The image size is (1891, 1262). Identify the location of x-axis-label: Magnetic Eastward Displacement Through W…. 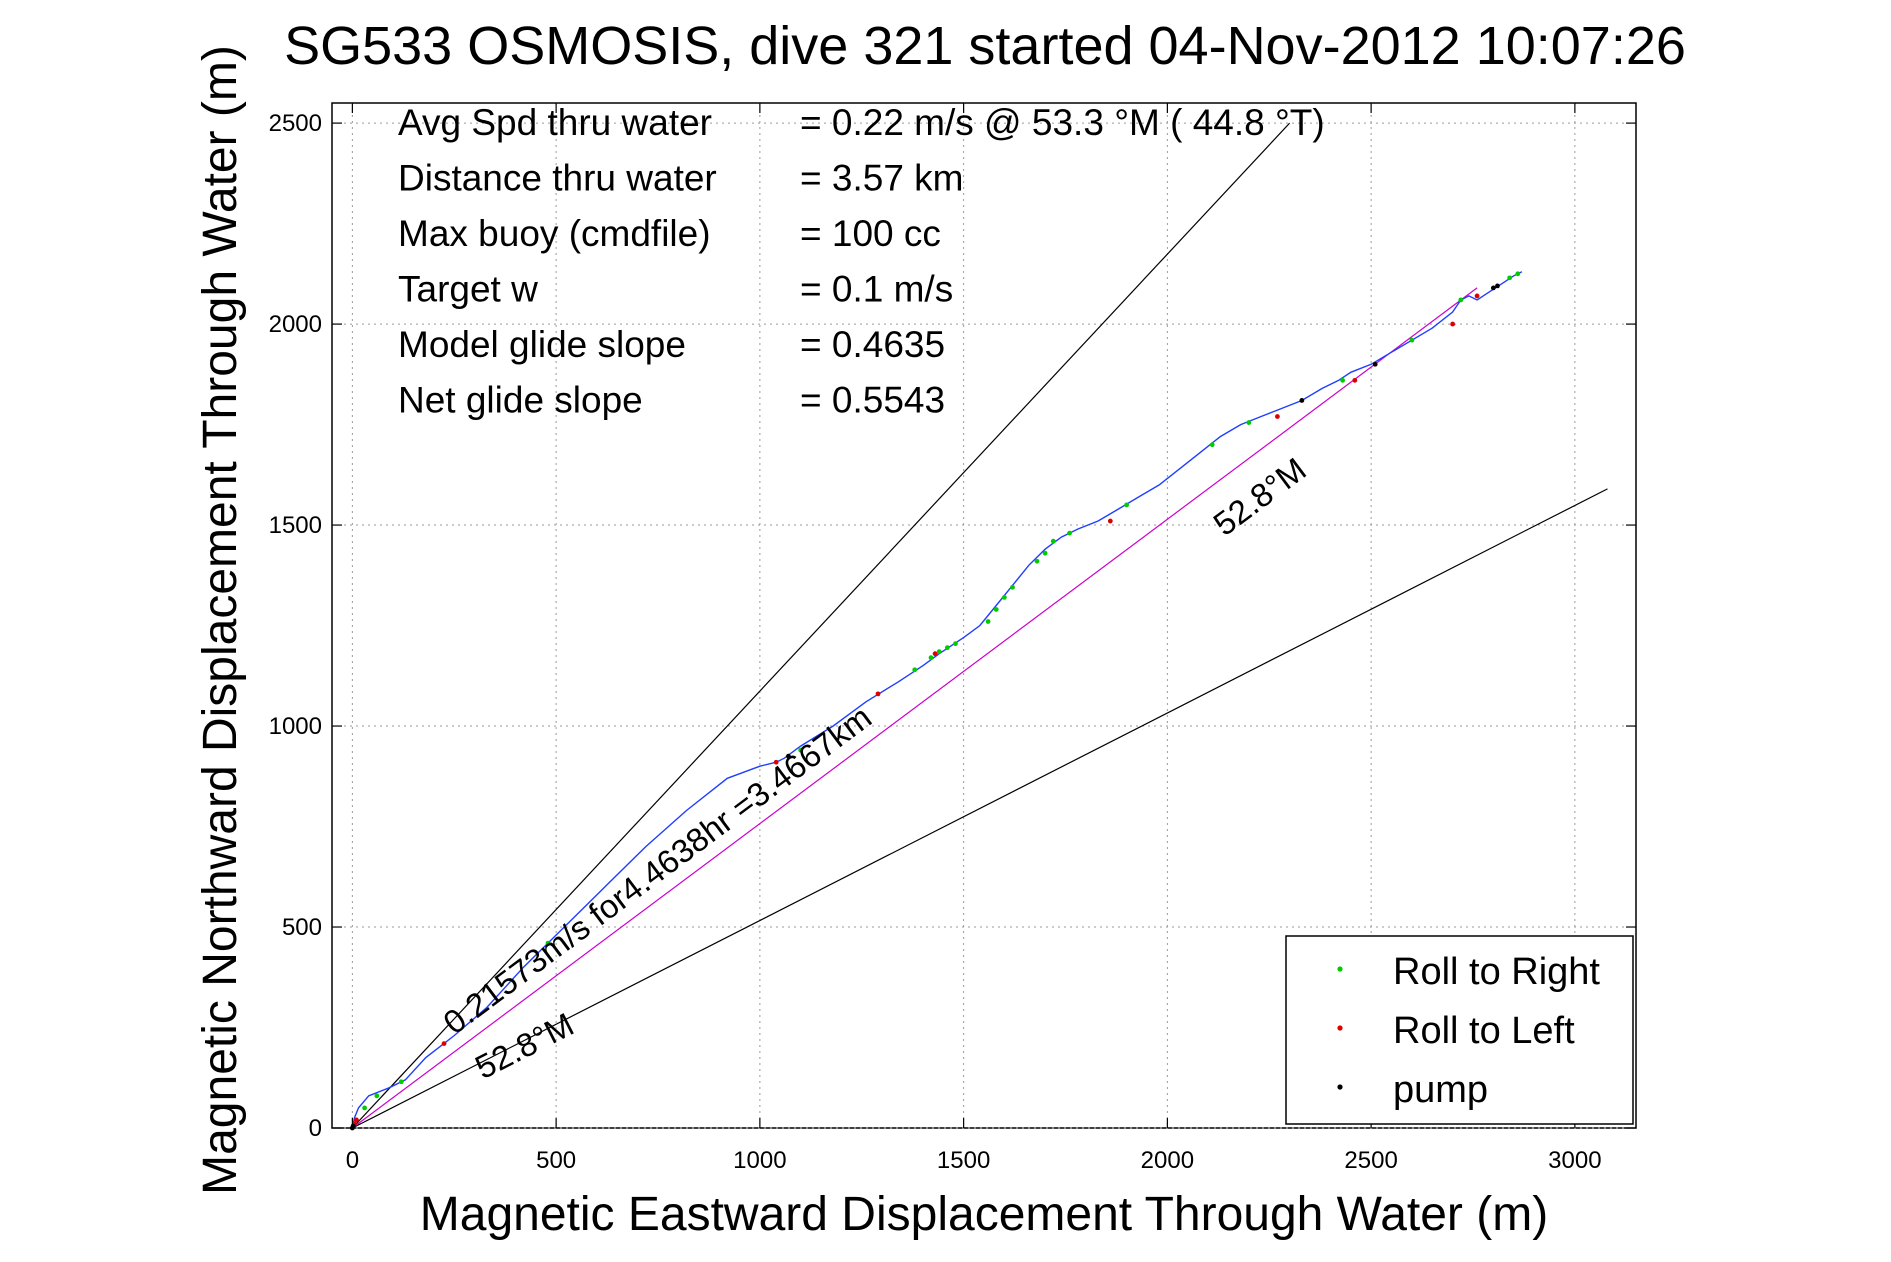
(984, 1214).